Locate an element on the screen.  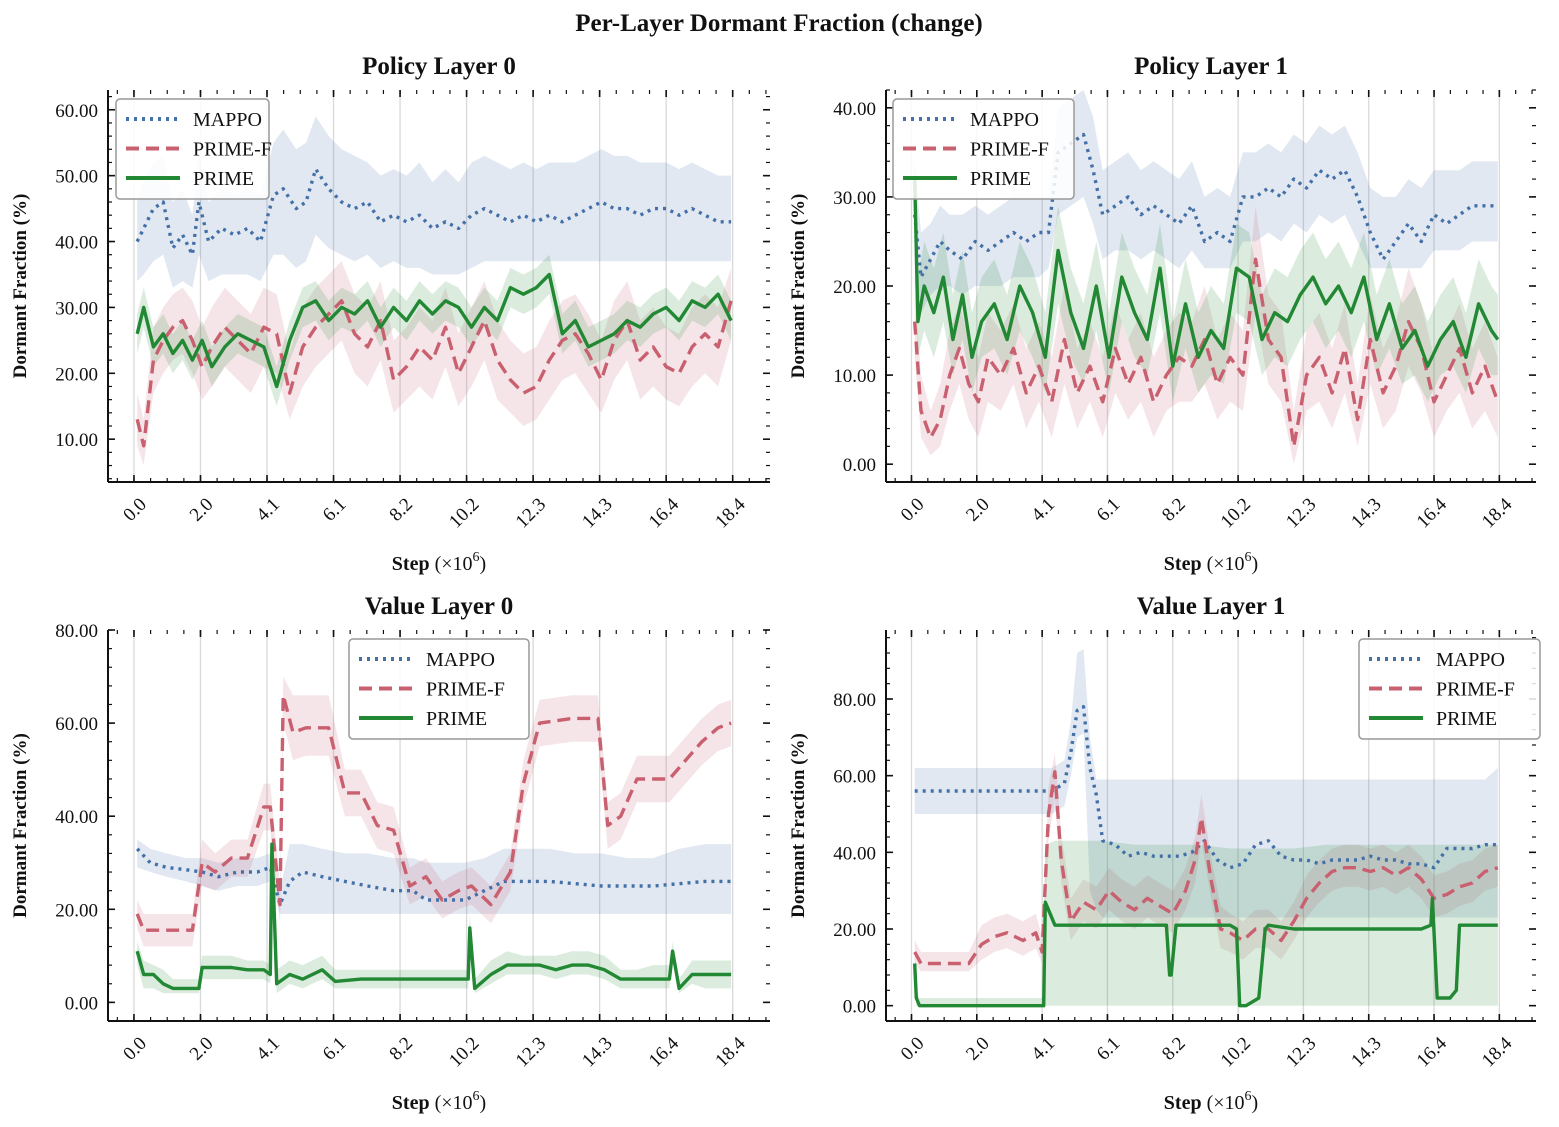
legend-label-mappo: MAPPO is located at coordinates (1004, 120).